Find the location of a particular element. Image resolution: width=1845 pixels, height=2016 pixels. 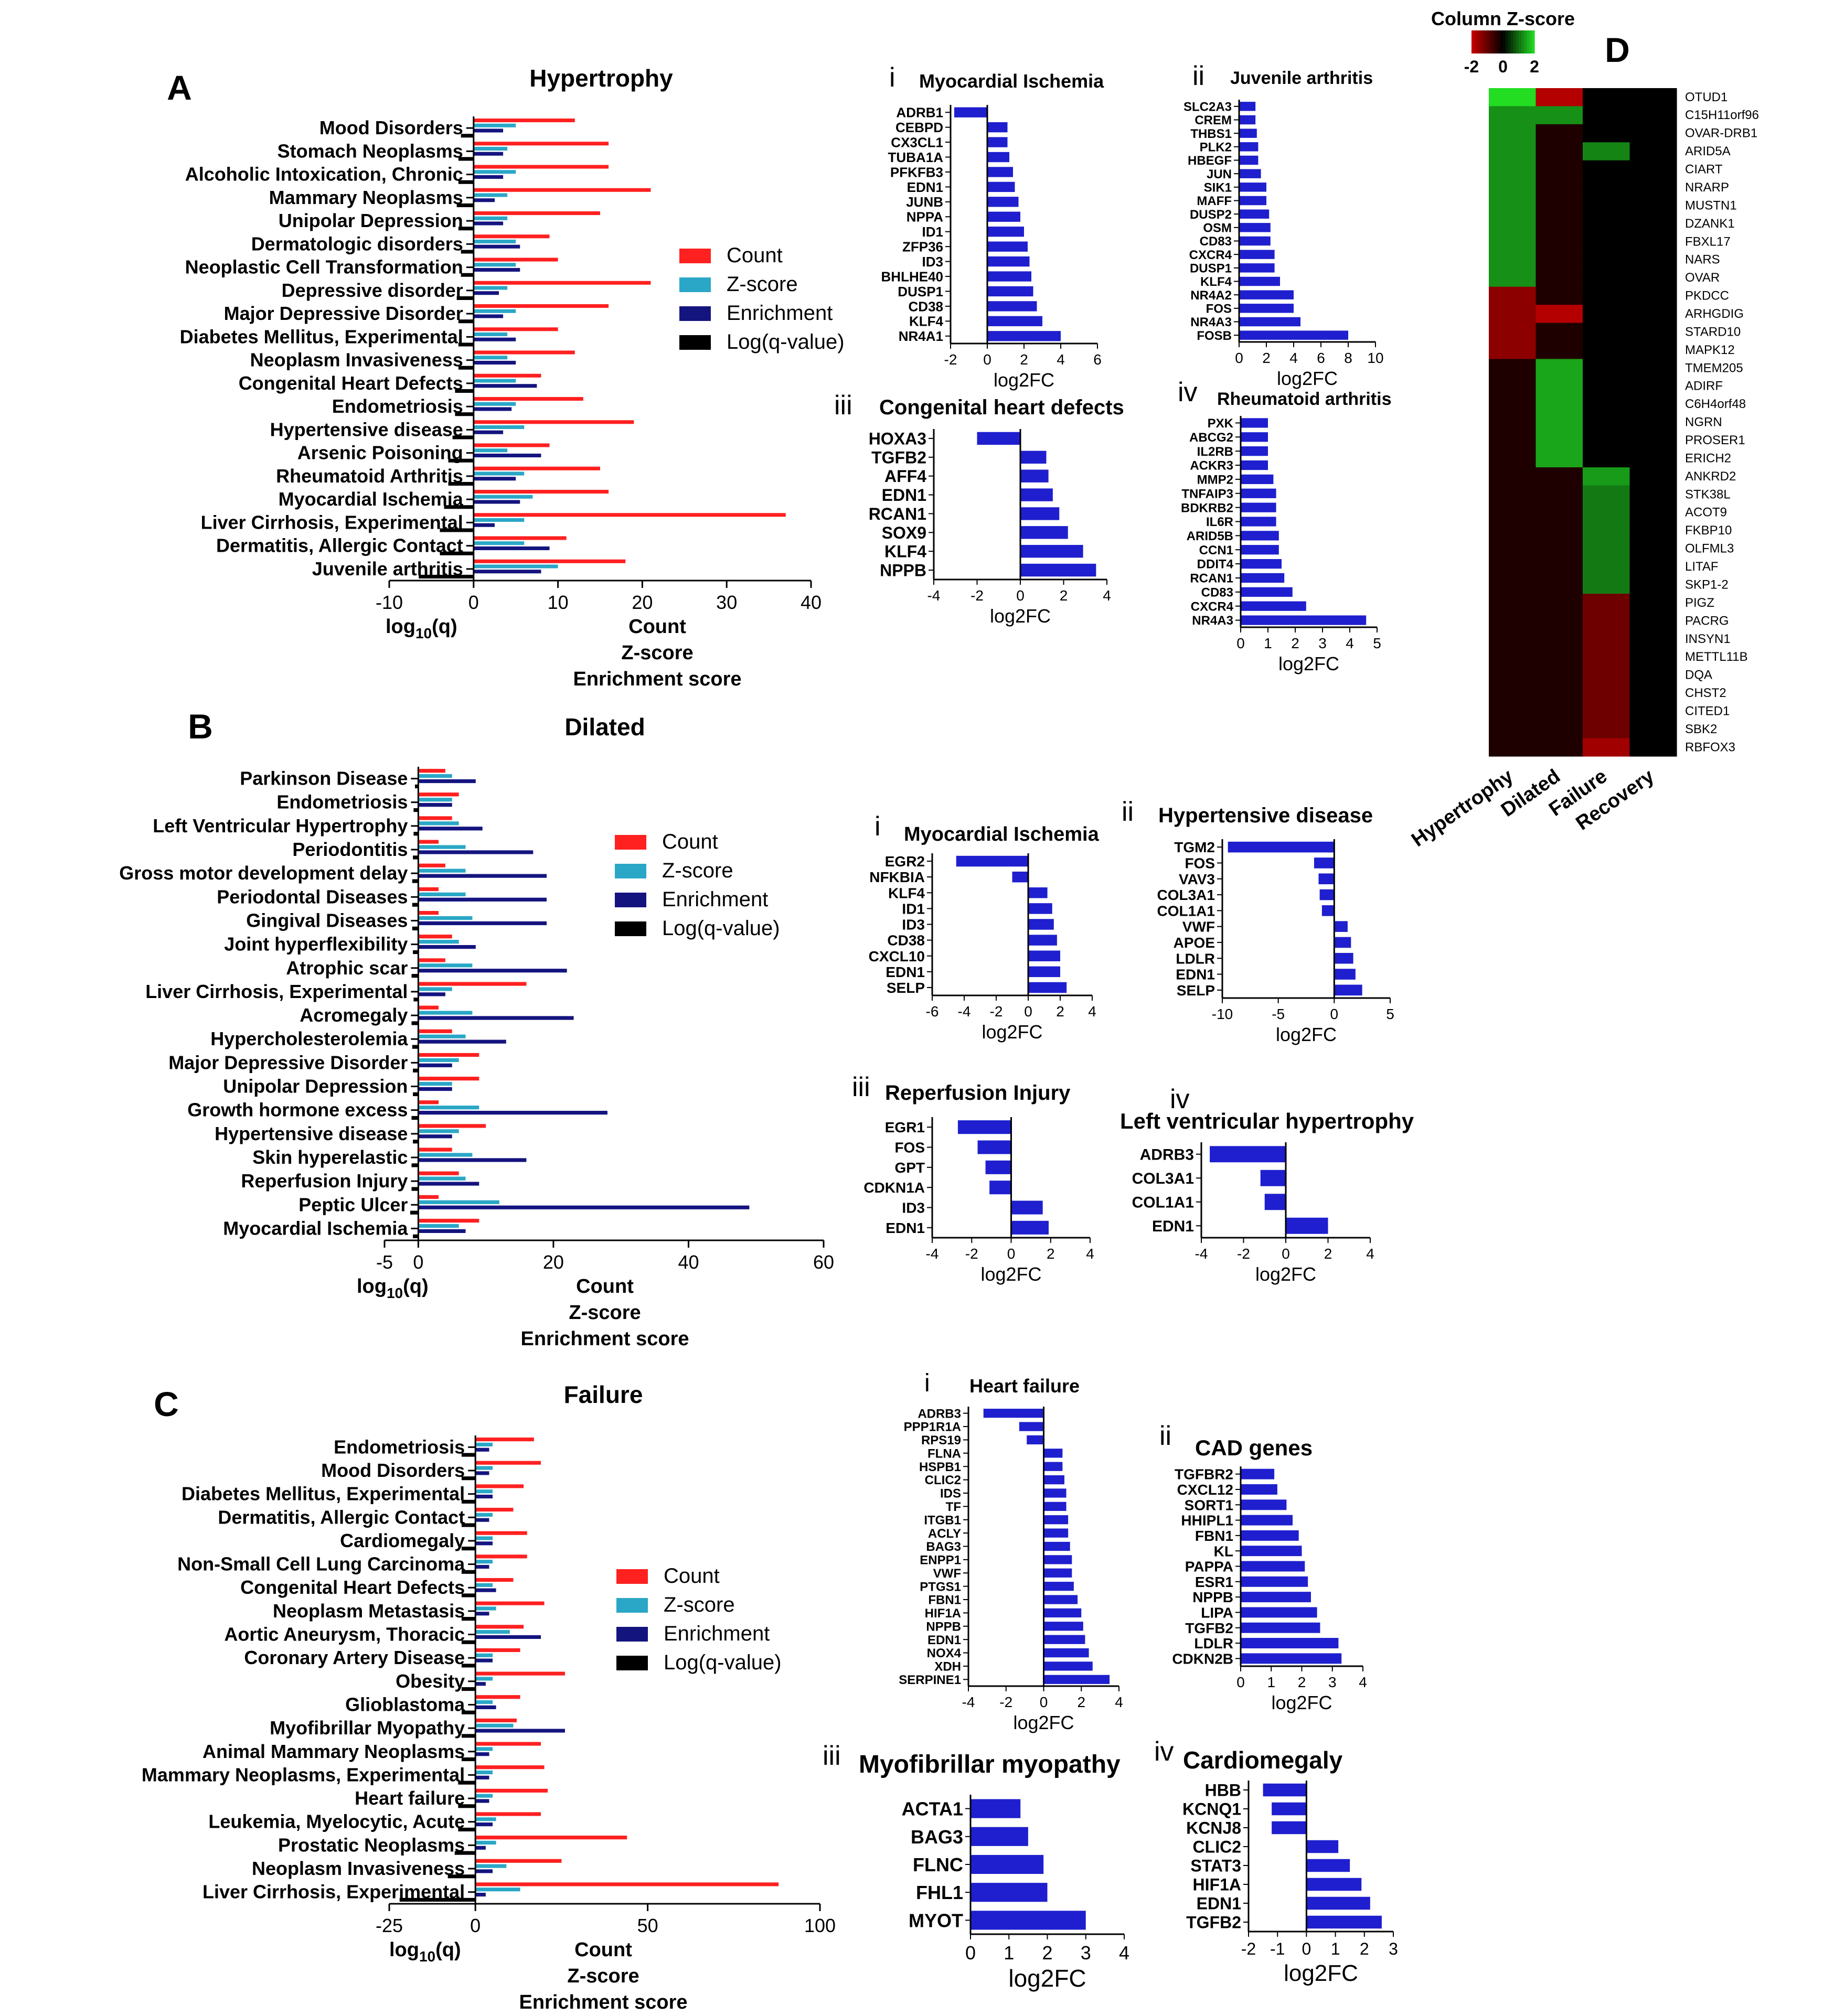

gene-label: CEBPD is located at coordinates (919, 128).